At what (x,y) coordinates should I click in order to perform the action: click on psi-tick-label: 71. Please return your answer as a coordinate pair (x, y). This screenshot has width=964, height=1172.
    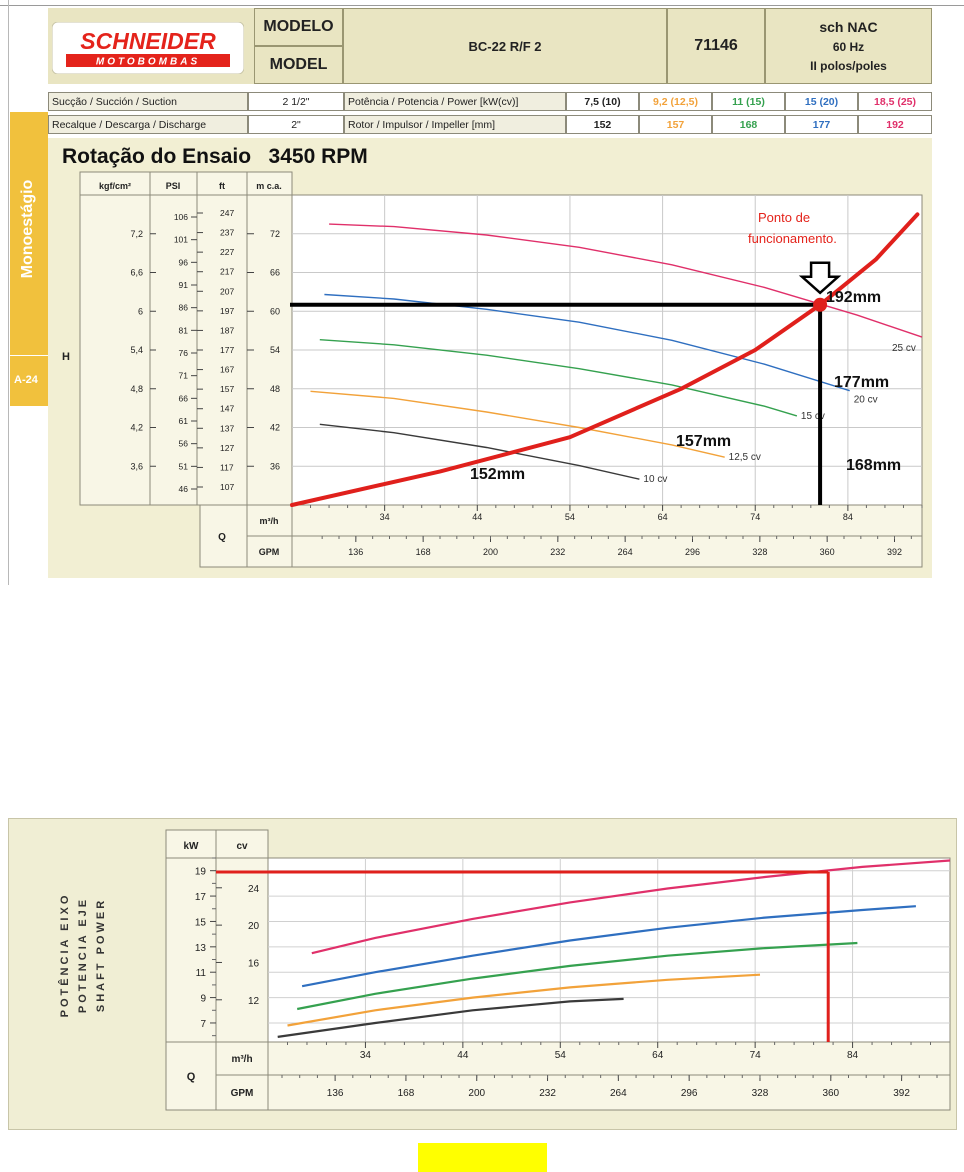
    Looking at the image, I should click on (184, 376).